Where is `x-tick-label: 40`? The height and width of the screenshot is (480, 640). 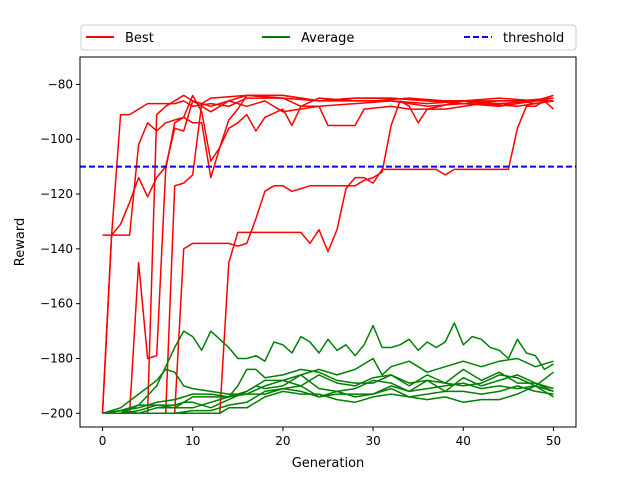
x-tick-label: 40 is located at coordinates (463, 441).